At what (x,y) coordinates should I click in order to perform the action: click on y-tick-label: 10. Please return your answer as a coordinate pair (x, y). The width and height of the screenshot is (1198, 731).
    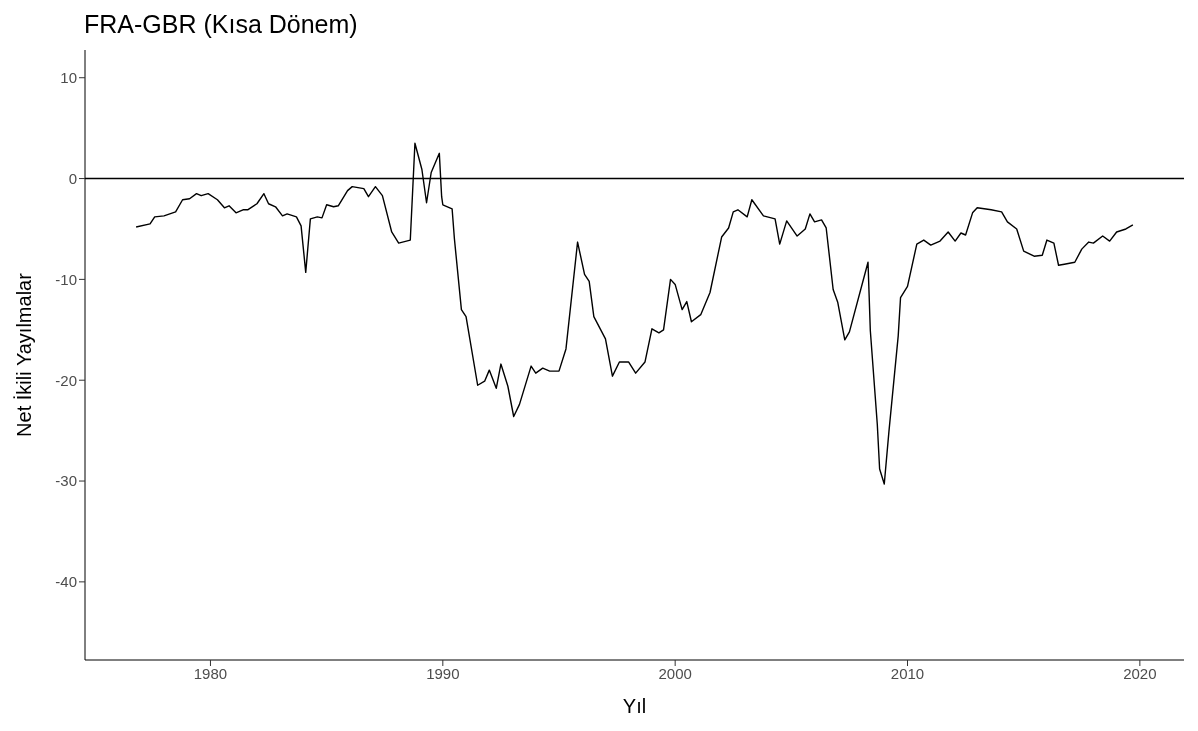
    Looking at the image, I should click on (68, 78).